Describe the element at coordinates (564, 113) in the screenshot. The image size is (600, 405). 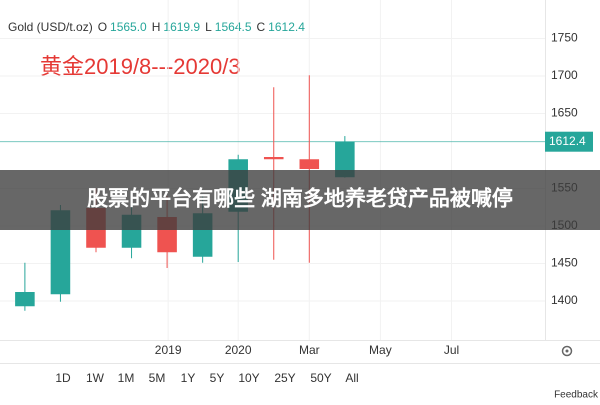
I see `y-tick-label: 1650` at that location.